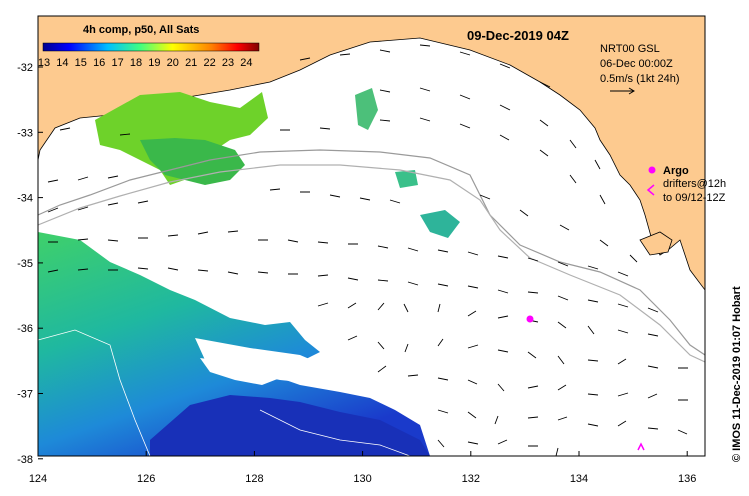  Describe the element at coordinates (209, 63) in the screenshot. I see `colorbar-tick-label: 22` at that location.